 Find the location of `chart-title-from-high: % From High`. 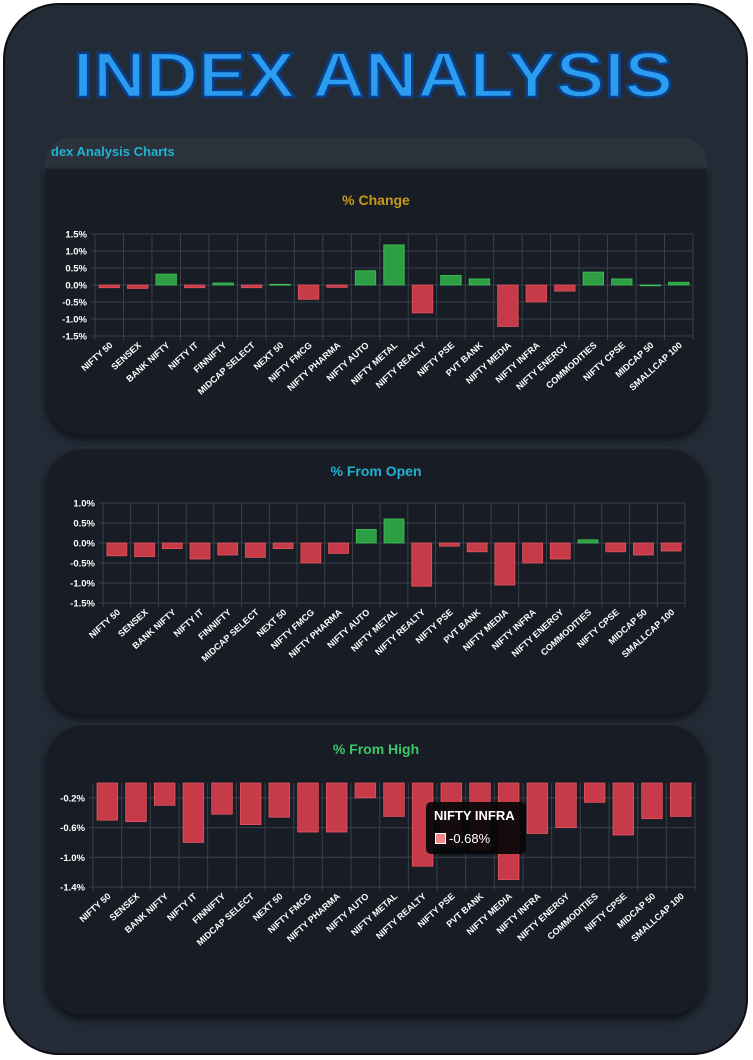

chart-title-from-high: % From High is located at coordinates (376, 749).